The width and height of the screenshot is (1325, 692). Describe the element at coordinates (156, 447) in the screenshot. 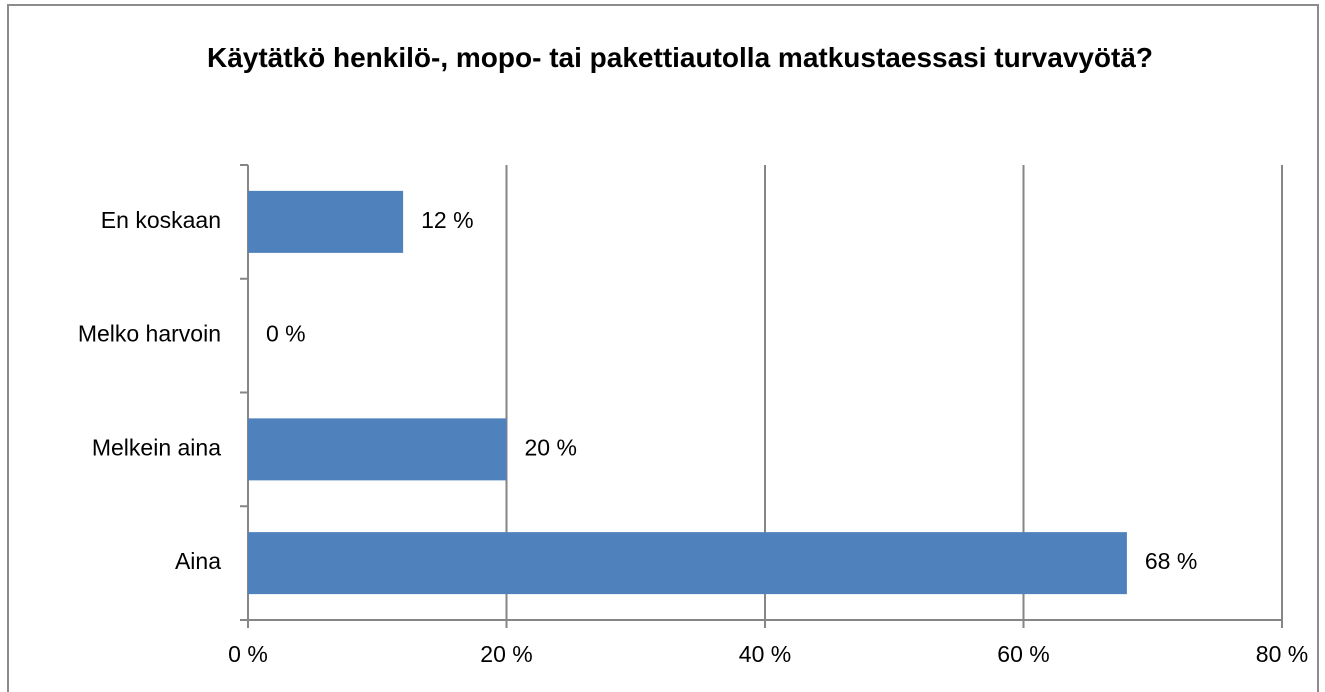

I see `y-tick-label: Melkein aina` at that location.